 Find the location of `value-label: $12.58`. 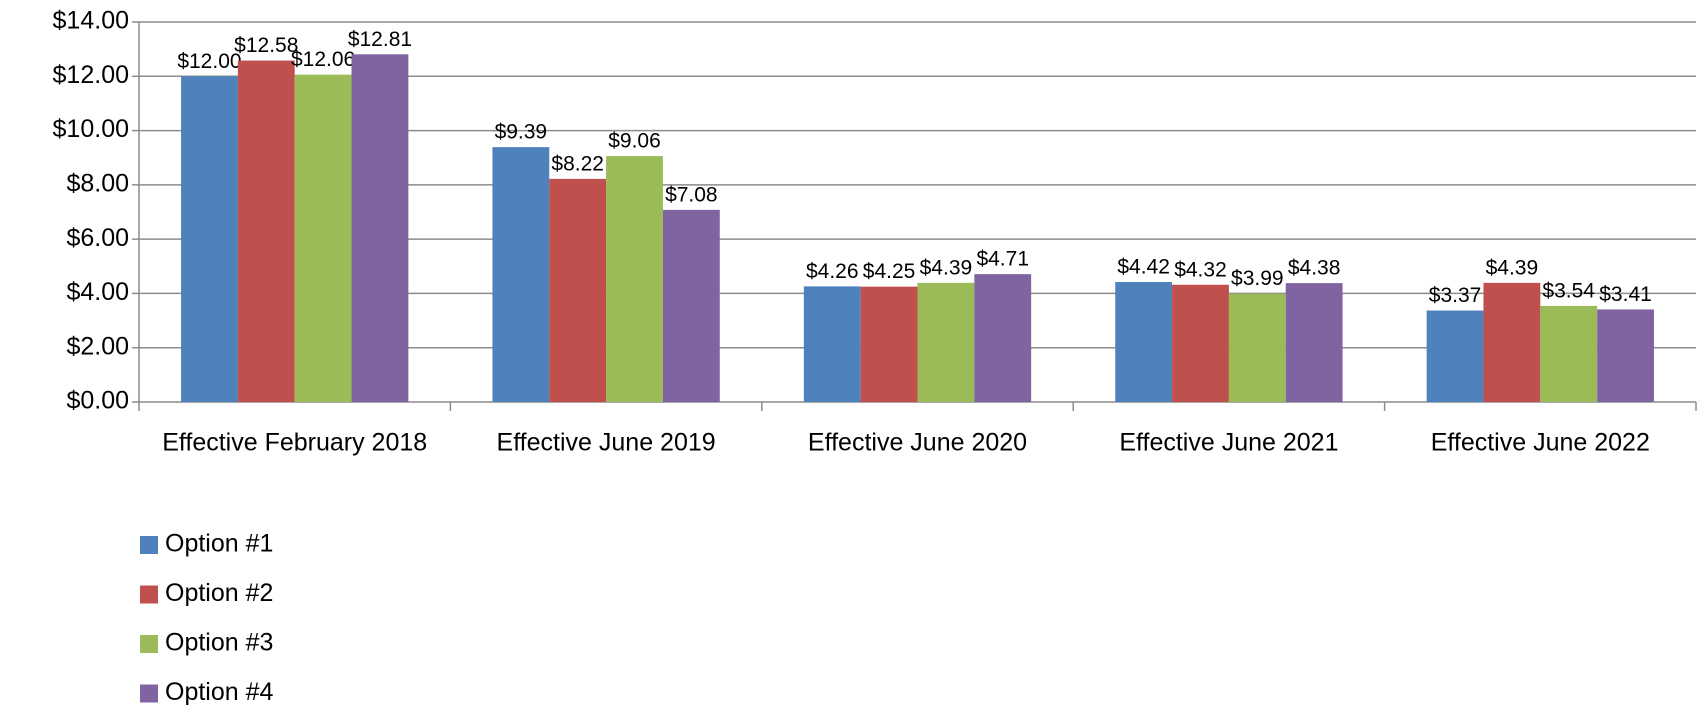

value-label: $12.58 is located at coordinates (266, 45).